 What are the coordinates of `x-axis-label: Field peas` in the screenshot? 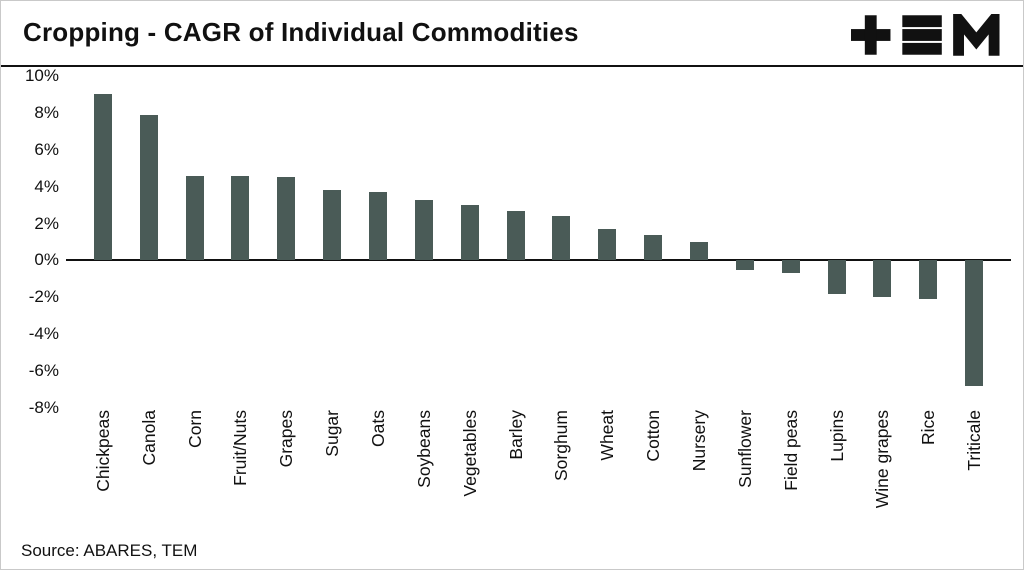 It's located at (790, 450).